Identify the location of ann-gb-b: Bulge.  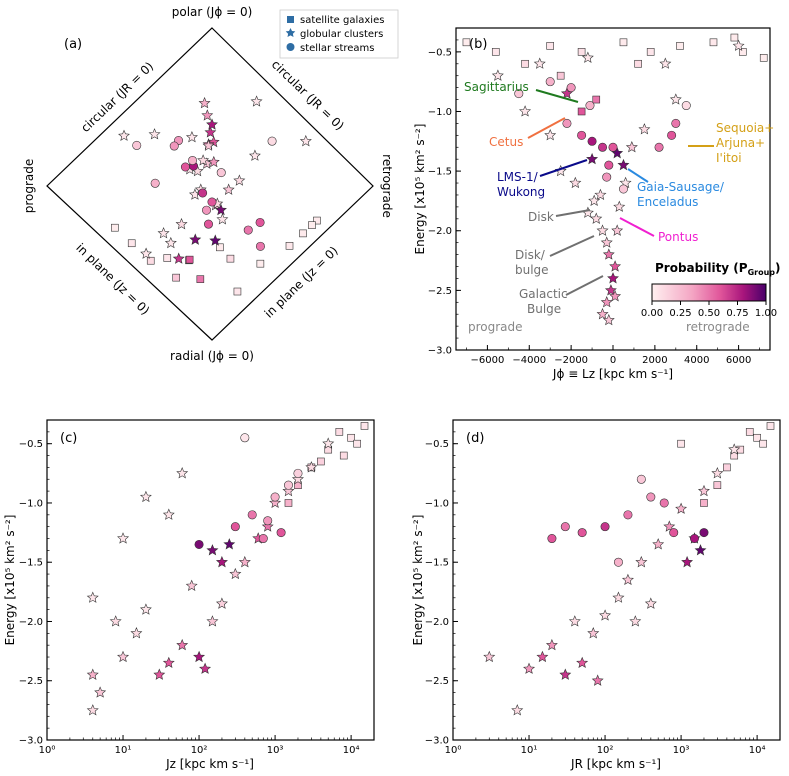
(544, 309).